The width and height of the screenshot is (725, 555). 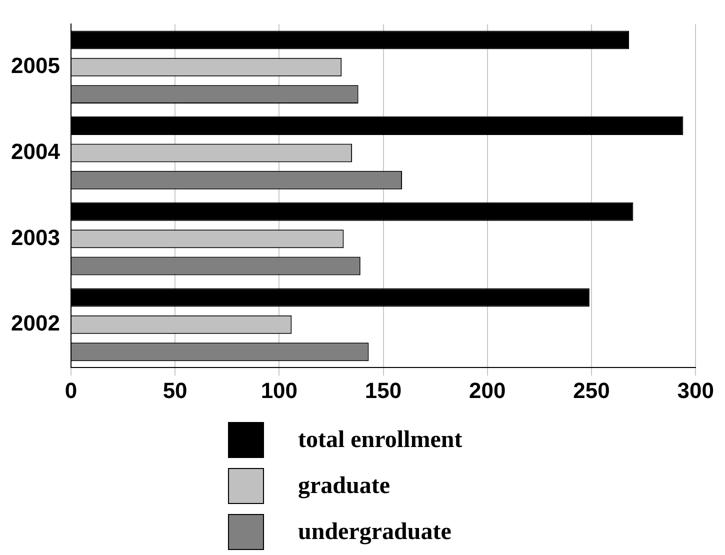 What do you see at coordinates (35, 323) in the screenshot?
I see `y-tick-label: 2002` at bounding box center [35, 323].